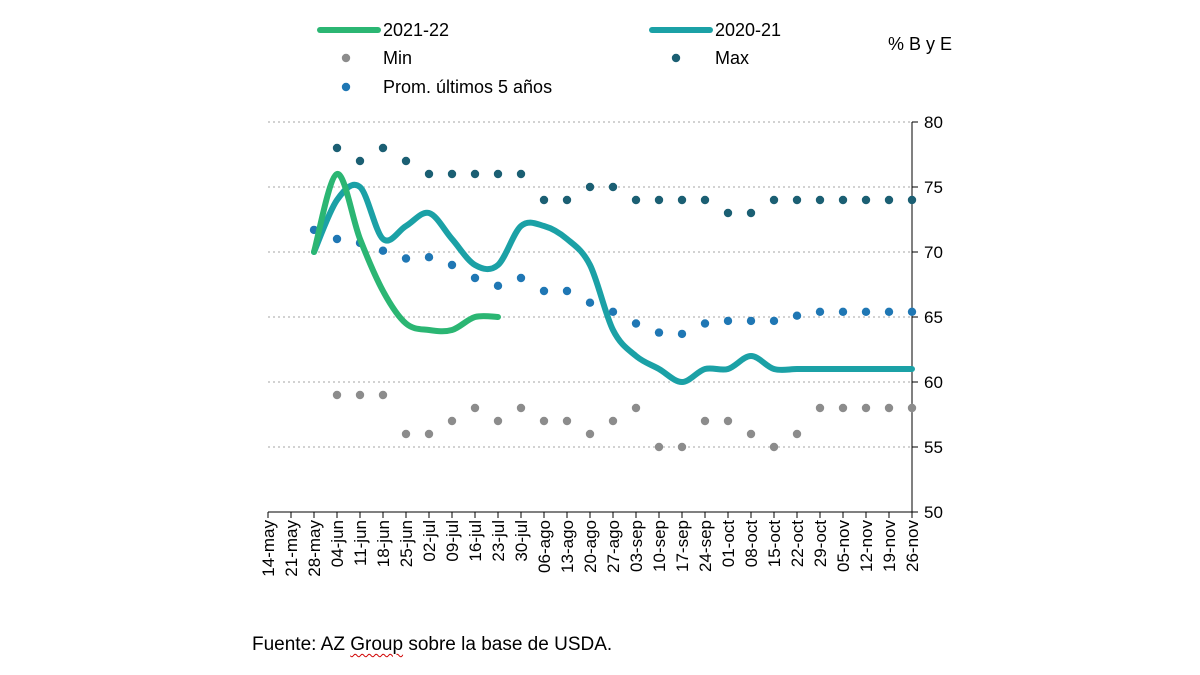 This screenshot has width=1200, height=675. Describe the element at coordinates (797, 544) in the screenshot. I see `x-tick-label: 22-oct` at that location.